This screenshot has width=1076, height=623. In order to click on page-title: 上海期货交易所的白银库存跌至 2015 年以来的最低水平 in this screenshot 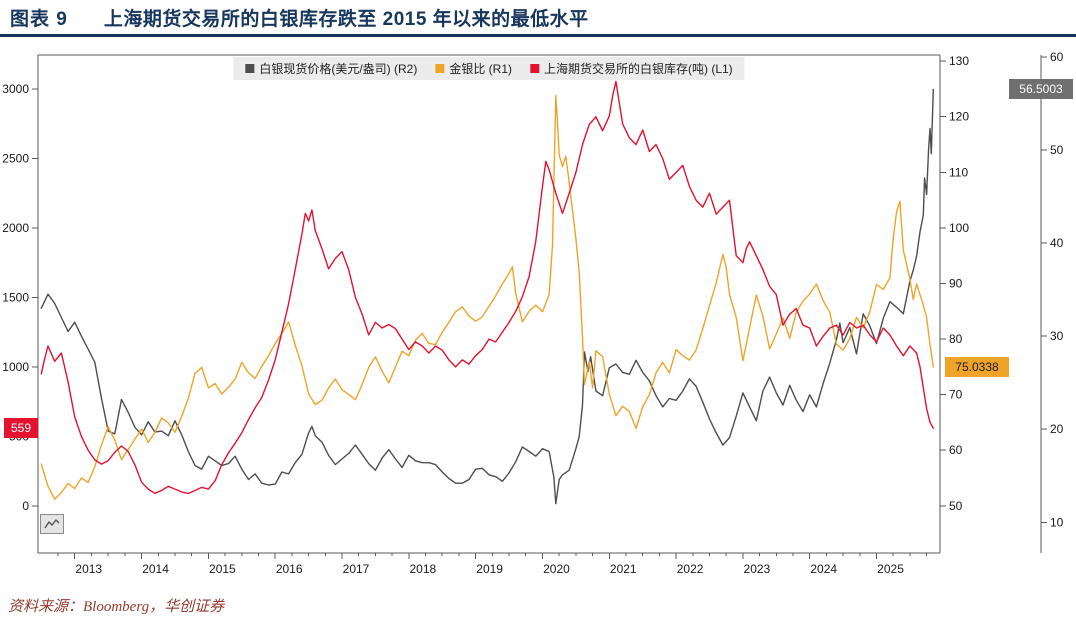, I will do `click(346, 19)`.